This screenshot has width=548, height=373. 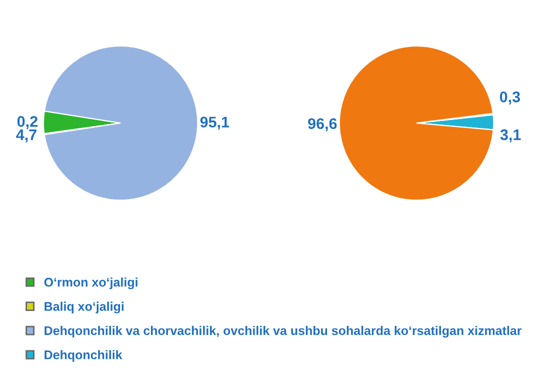 I want to click on data-label: 96,6, so click(x=322, y=125).